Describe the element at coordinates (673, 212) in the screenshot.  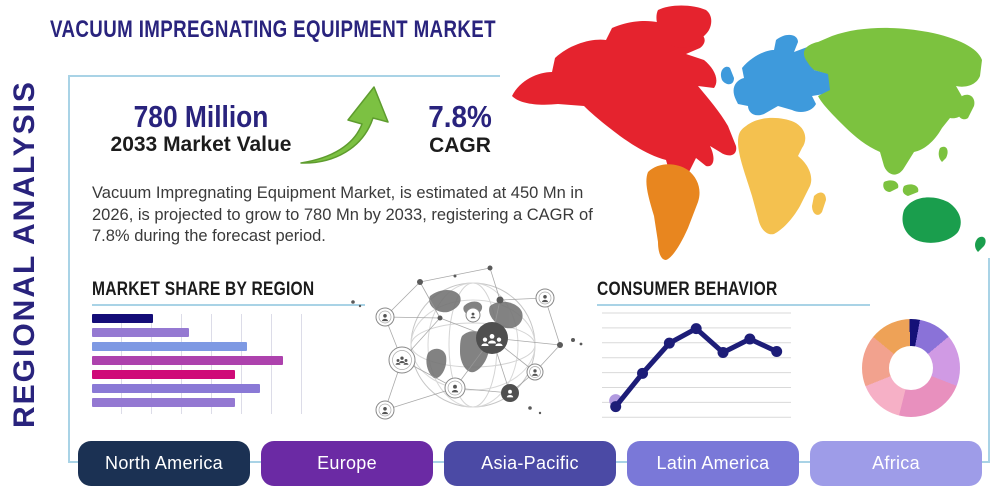
I see `continent-south-america` at that location.